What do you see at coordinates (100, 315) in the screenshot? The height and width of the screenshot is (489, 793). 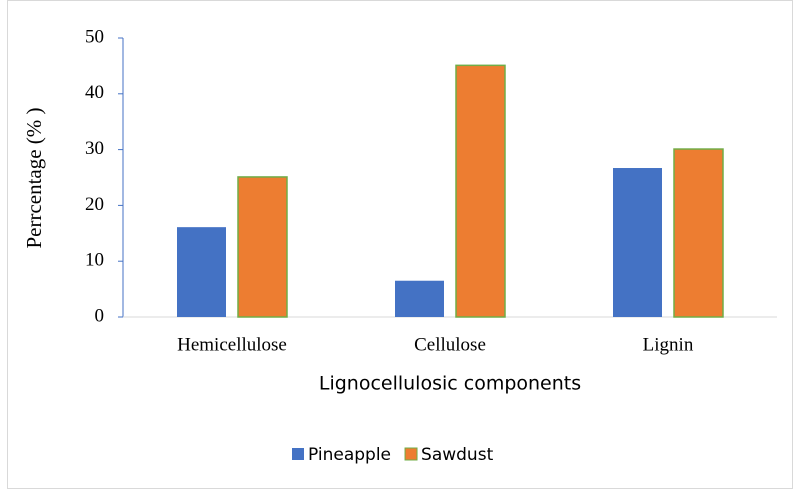 I see `y-tick-label: 0` at bounding box center [100, 315].